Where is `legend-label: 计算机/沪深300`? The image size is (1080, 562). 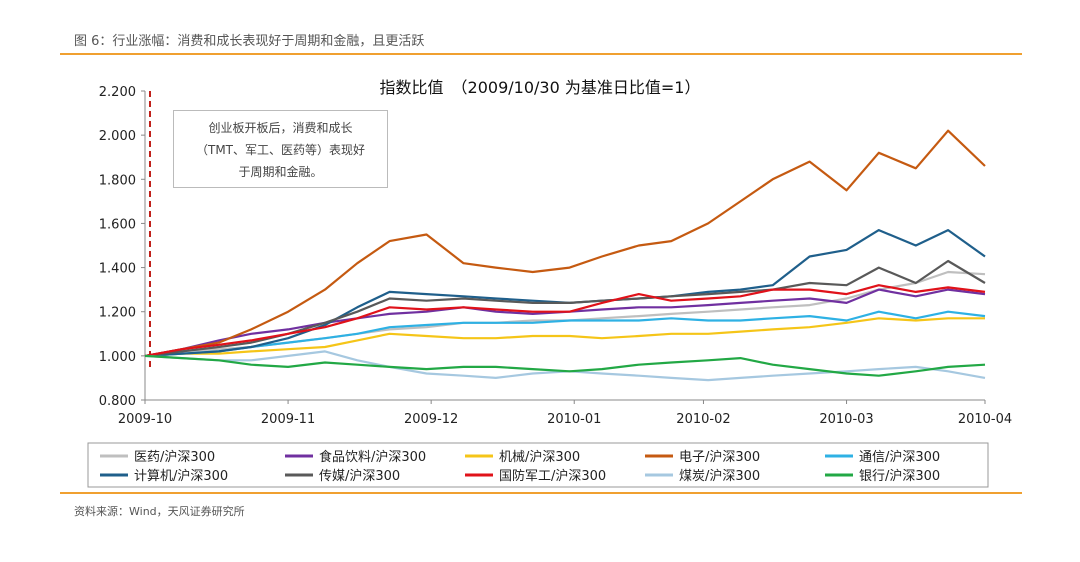 legend-label: 计算机/沪深300 is located at coordinates (181, 476).